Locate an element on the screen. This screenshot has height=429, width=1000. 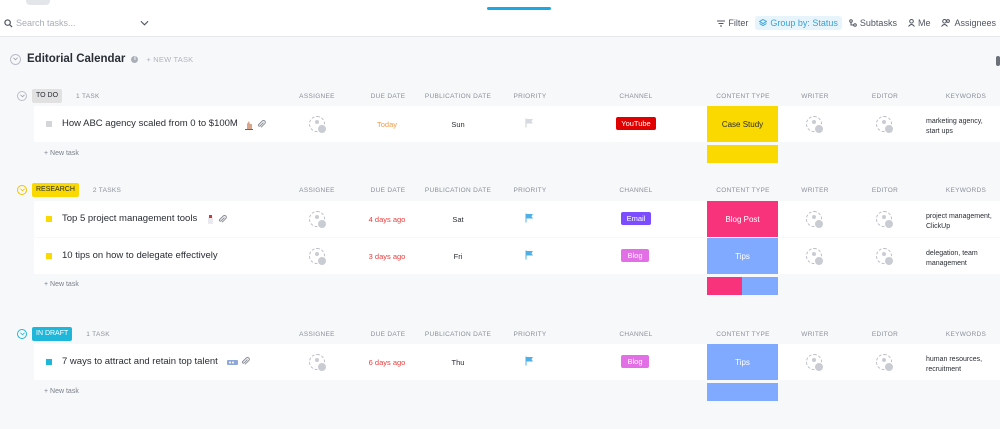
subtasks-button: Subtasks is located at coordinates (873, 23).